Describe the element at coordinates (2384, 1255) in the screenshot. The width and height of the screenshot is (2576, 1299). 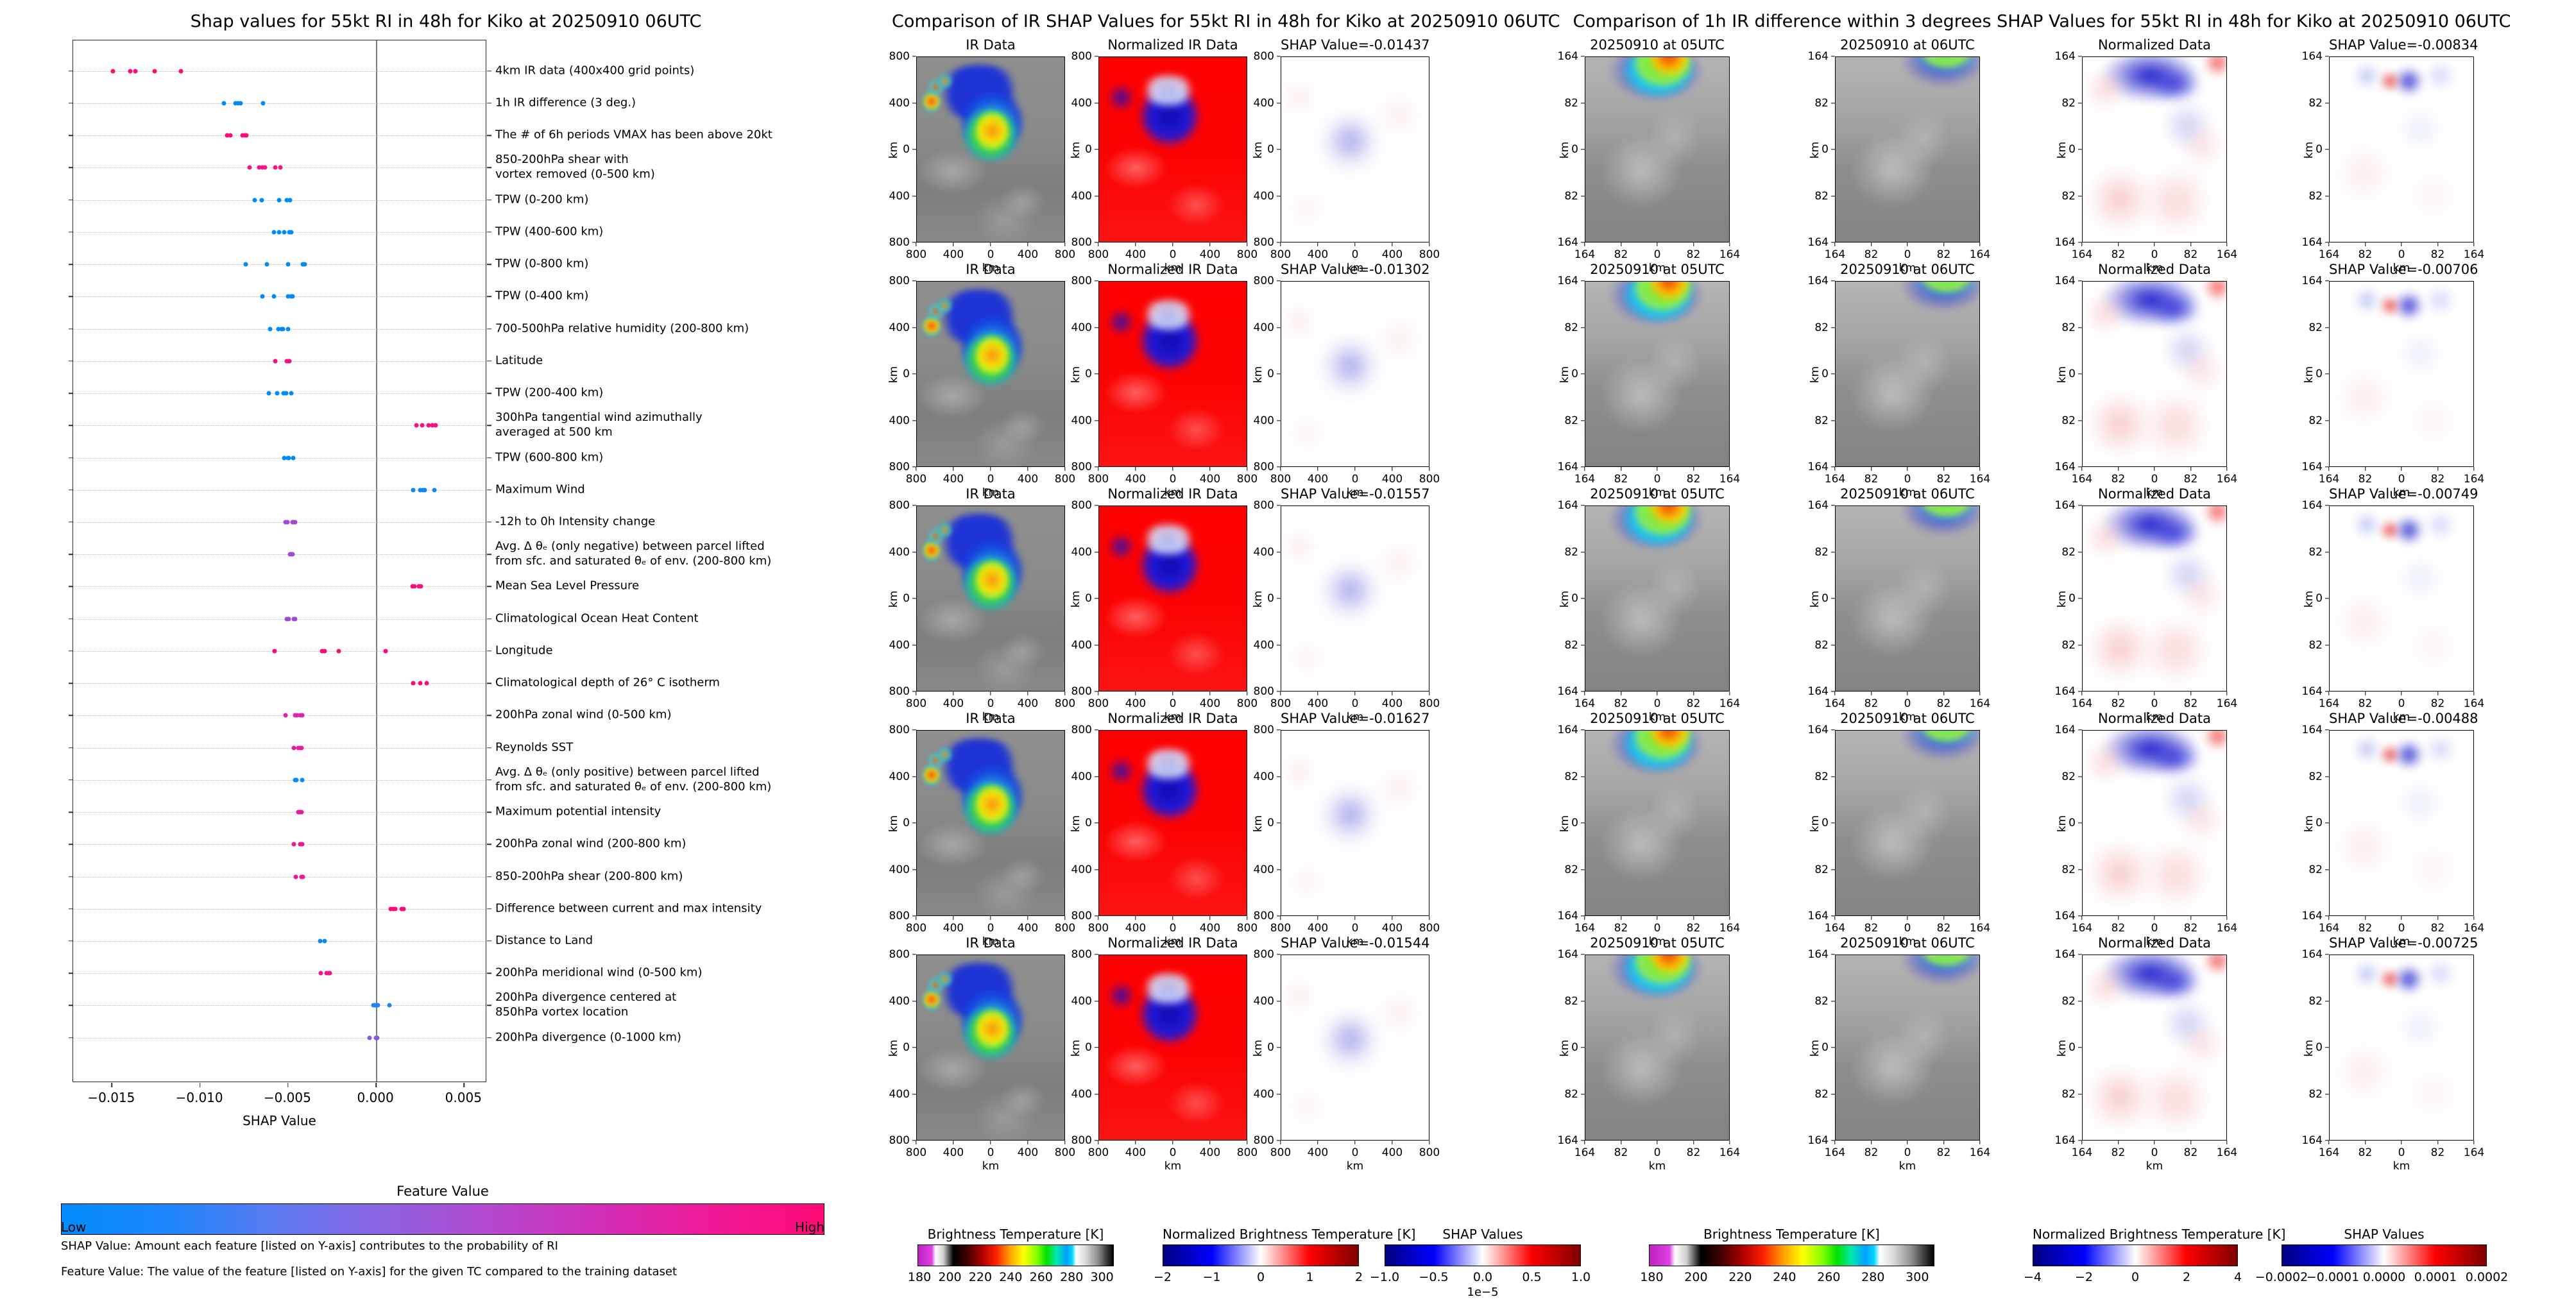
I see `colorbar-gradient` at that location.